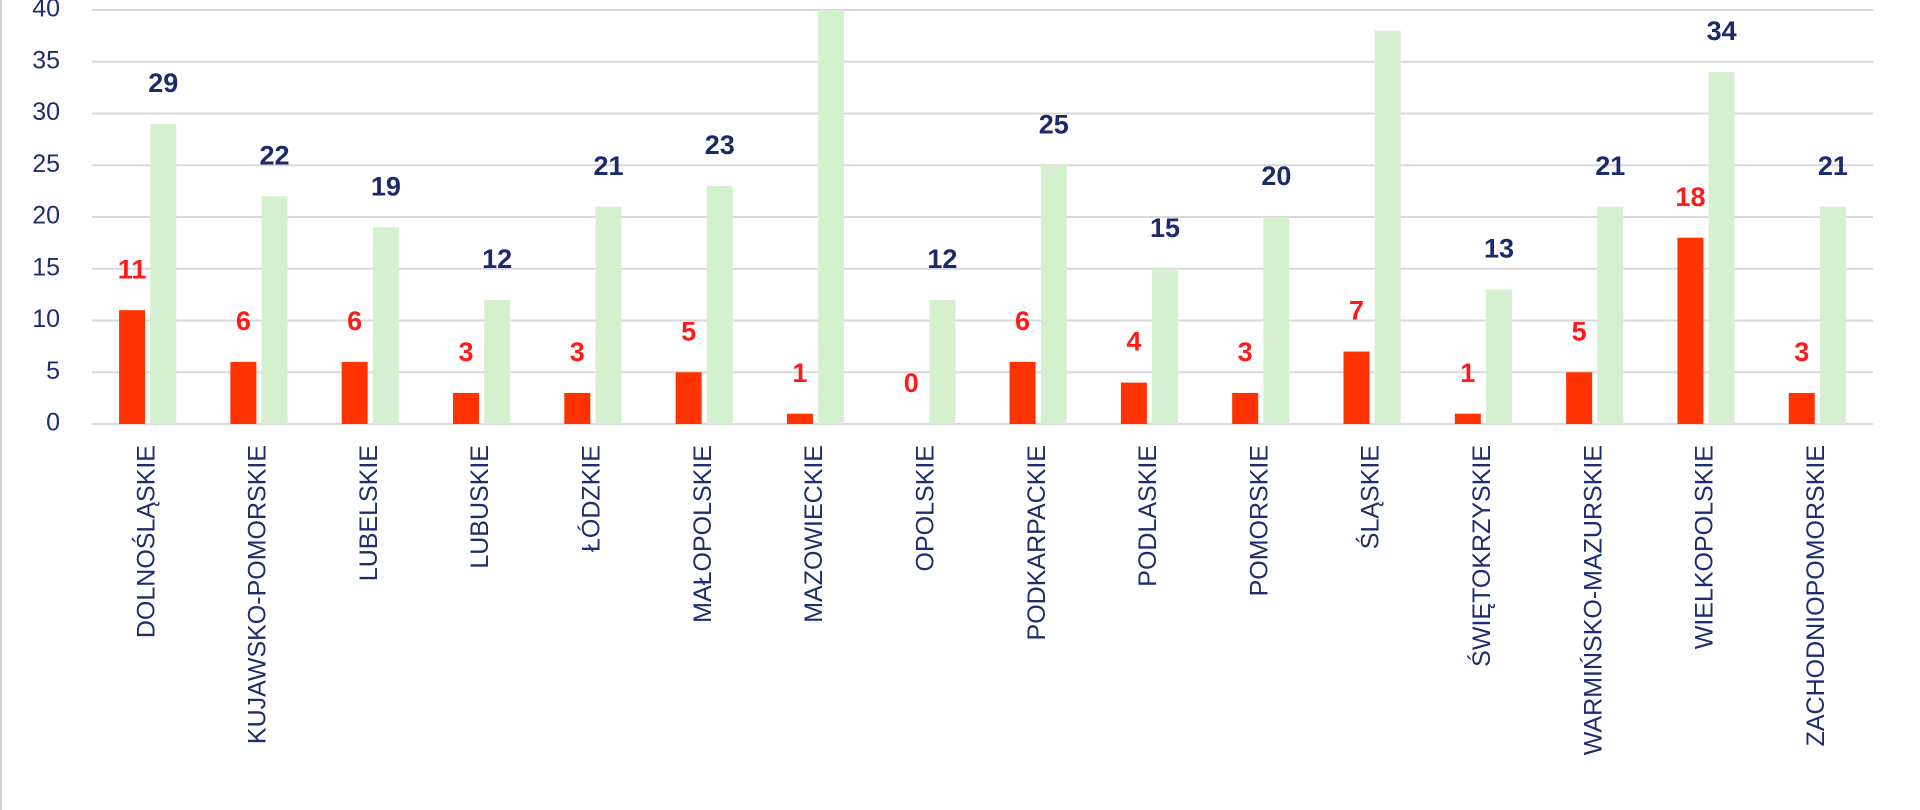  What do you see at coordinates (46, 112) in the screenshot?
I see `y-tick-label: 30` at bounding box center [46, 112].